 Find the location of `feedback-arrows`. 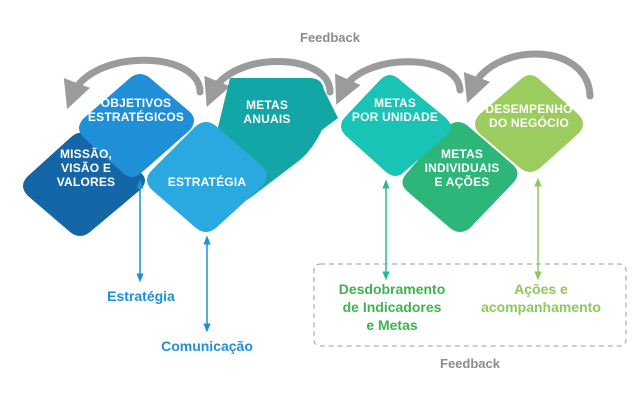

feedback-arrows is located at coordinates (328, 80).